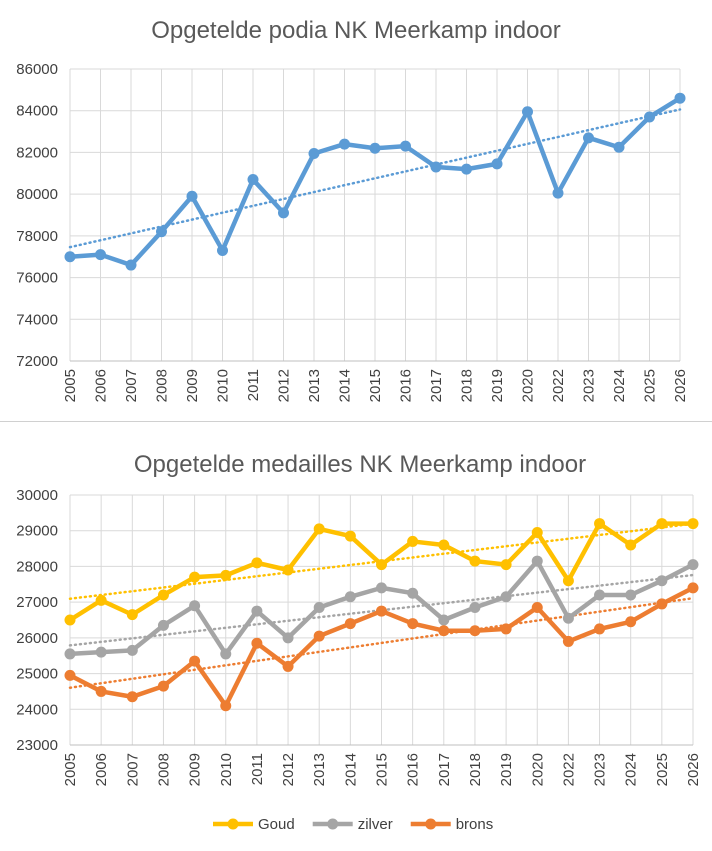  What do you see at coordinates (288, 570) in the screenshot?
I see `medailles-series-goud-point-2012` at bounding box center [288, 570].